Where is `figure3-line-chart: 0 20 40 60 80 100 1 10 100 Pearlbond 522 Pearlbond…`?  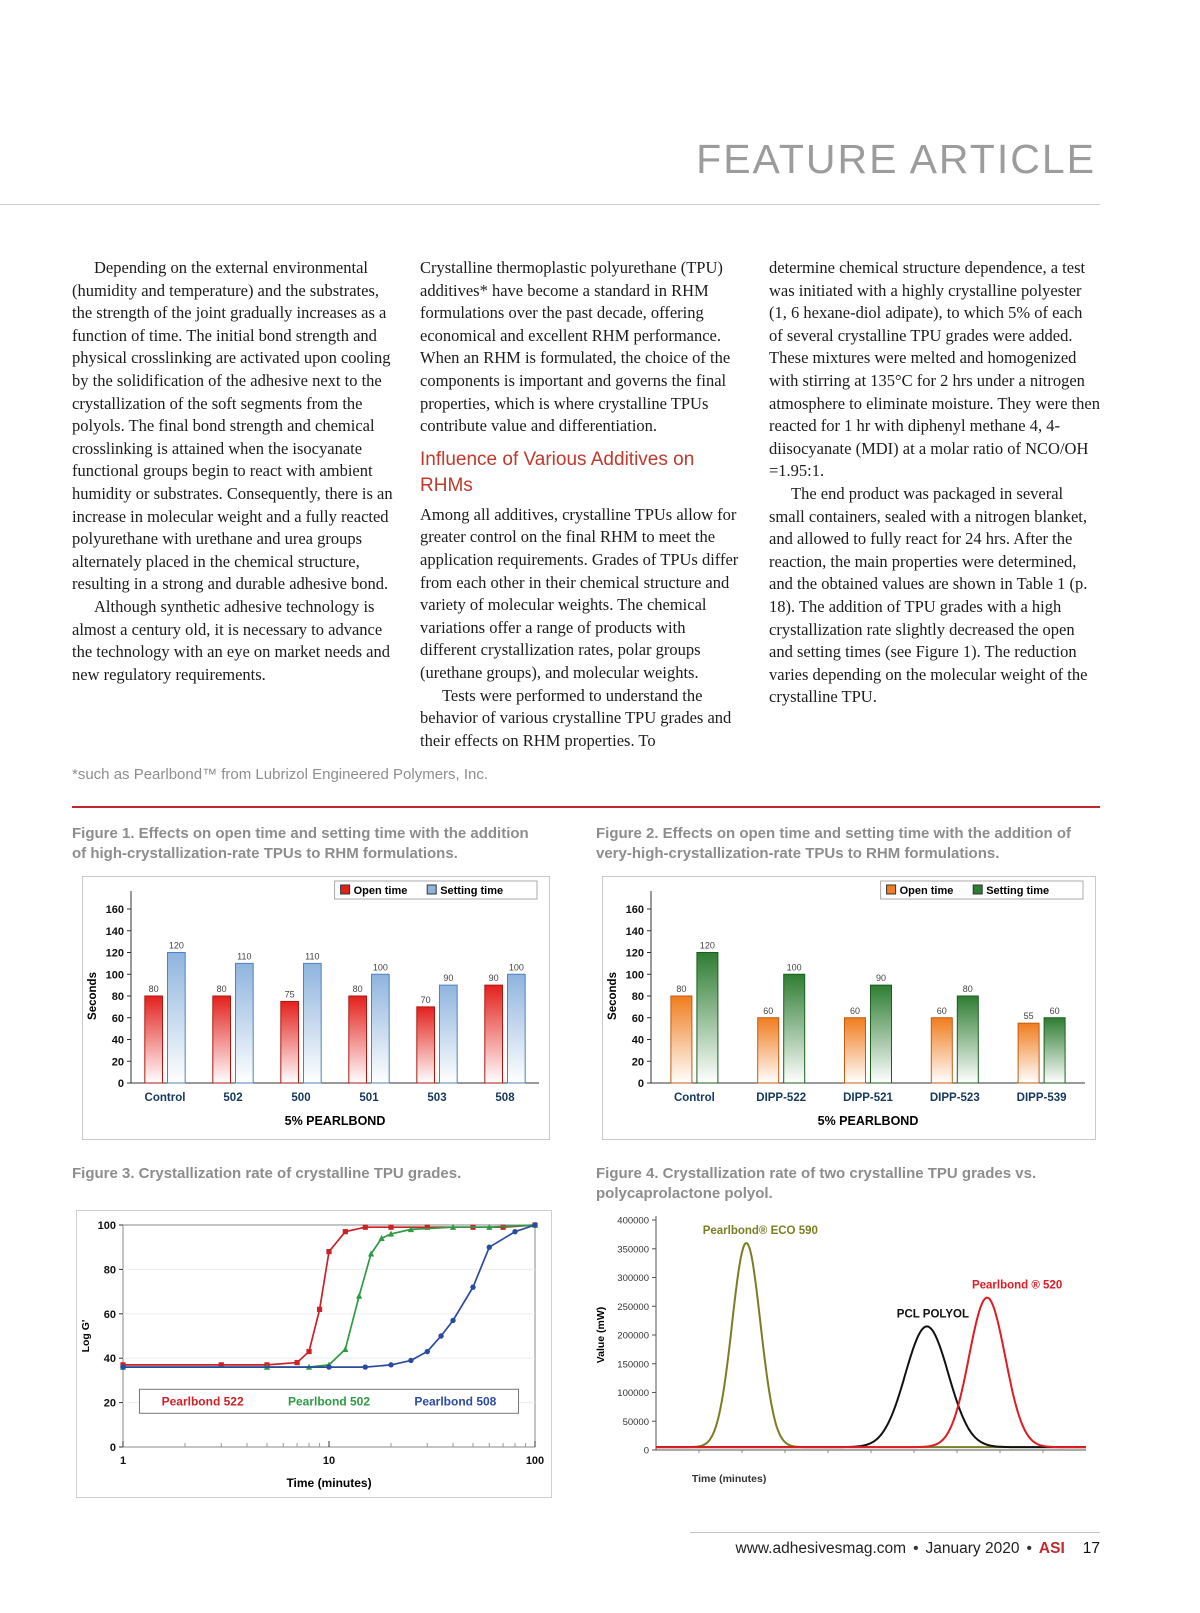 figure3-line-chart: 0 20 40 60 80 100 1 10 100 Pearlbond 522 Pearlbond… is located at coordinates (314, 1354).